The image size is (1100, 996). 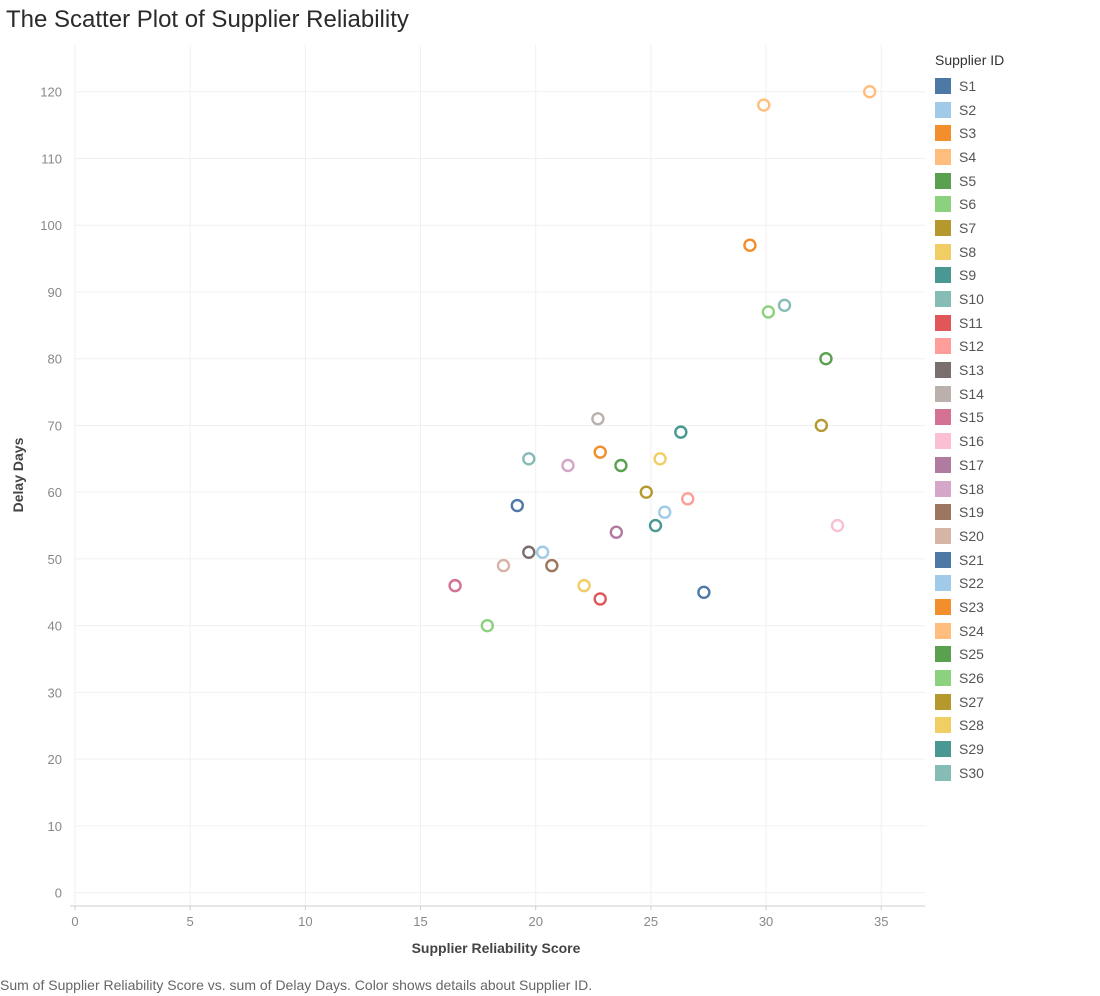 I want to click on x-axis-label: Supplier Reliability Score, so click(x=496, y=948).